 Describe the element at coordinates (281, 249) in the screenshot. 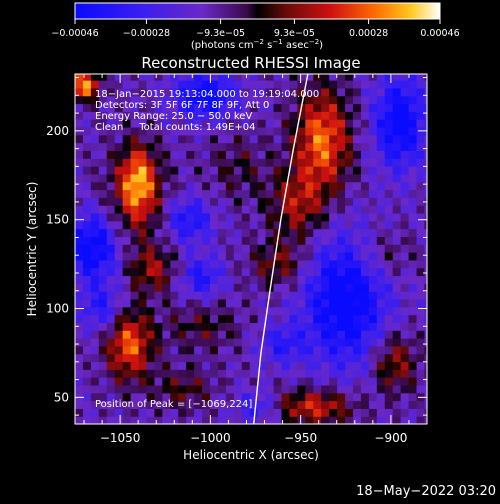

I see `solar-limb-line` at that location.